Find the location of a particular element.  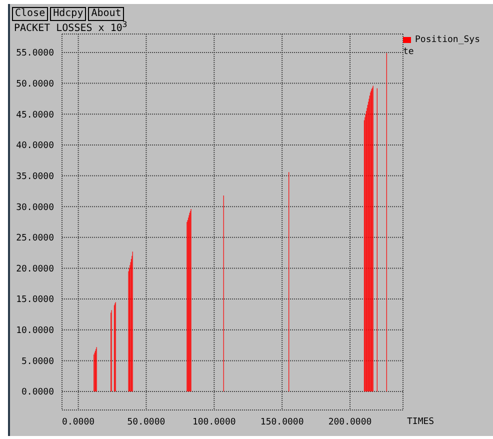

y-tick-label: 50.0000 is located at coordinates (35, 85).